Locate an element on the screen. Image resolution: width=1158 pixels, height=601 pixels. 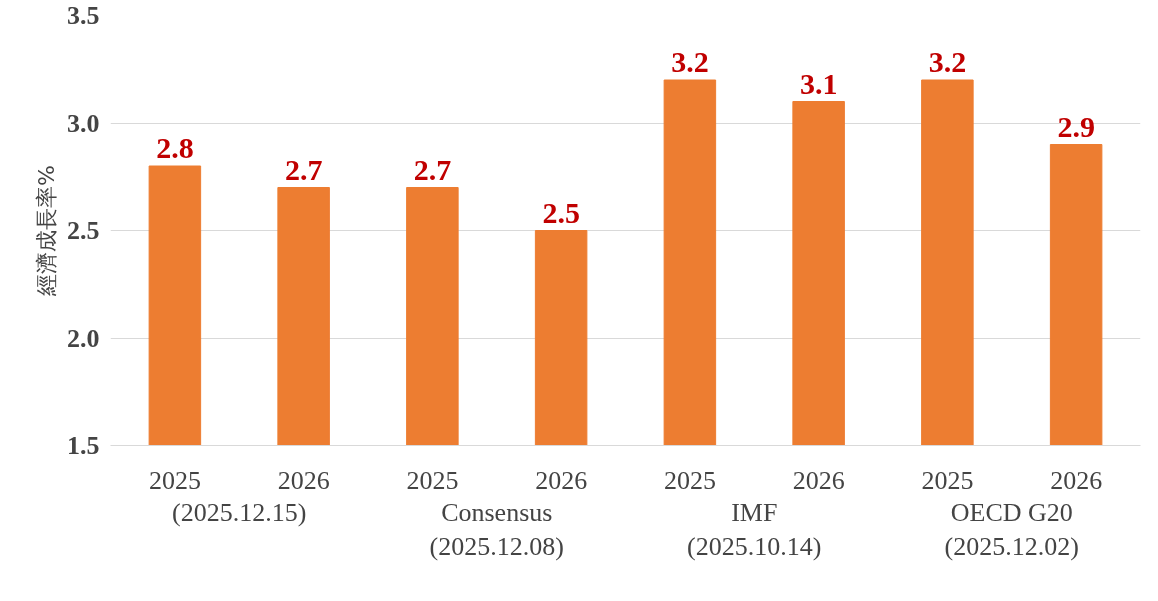
y-tick-label: 3.0 is located at coordinates (83, 123).